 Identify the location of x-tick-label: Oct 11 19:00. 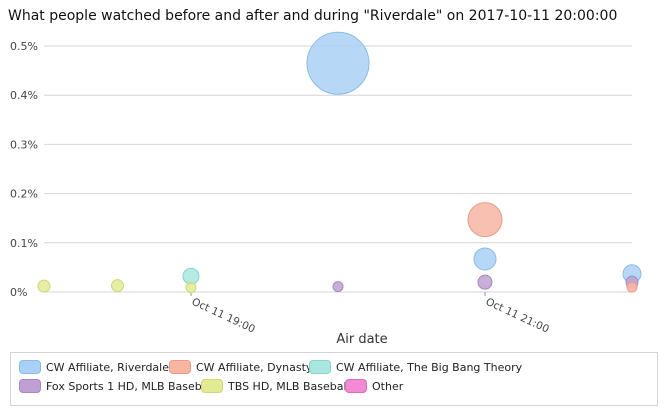
(223, 316).